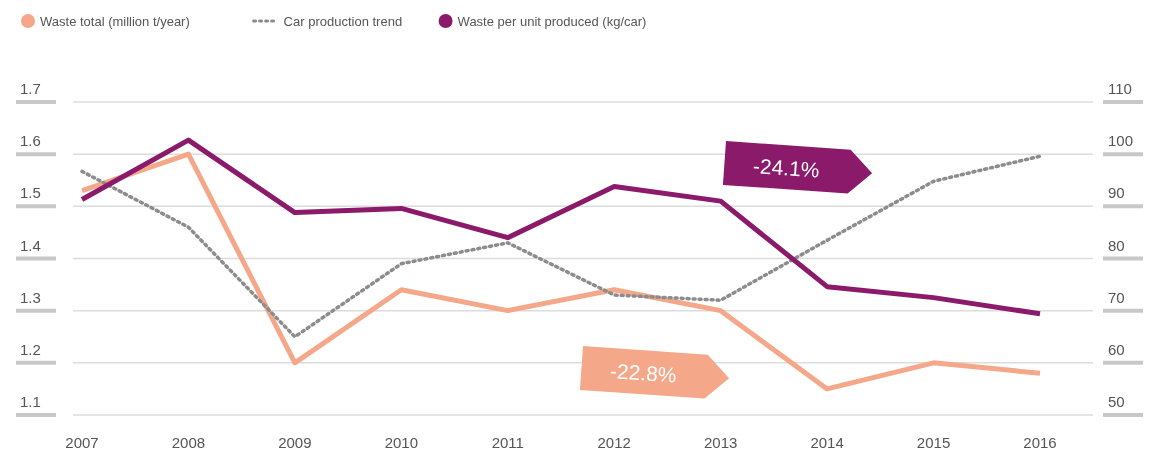  I want to click on legend-label: Waste total (million t/year), so click(115, 21).